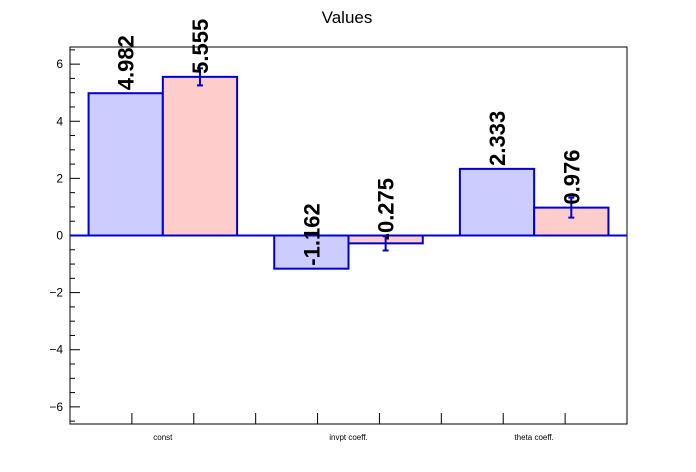 The width and height of the screenshot is (696, 472). I want to click on y-tick-label: −4, so click(56, 350).